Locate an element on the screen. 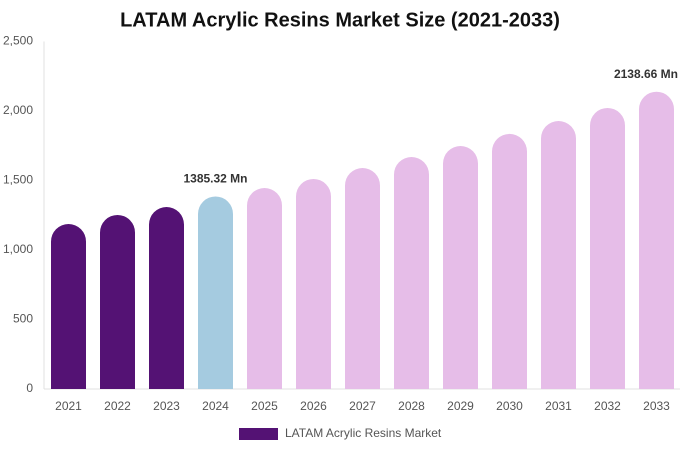 The height and width of the screenshot is (450, 680). x-tick-label: 2025 is located at coordinates (264, 406).